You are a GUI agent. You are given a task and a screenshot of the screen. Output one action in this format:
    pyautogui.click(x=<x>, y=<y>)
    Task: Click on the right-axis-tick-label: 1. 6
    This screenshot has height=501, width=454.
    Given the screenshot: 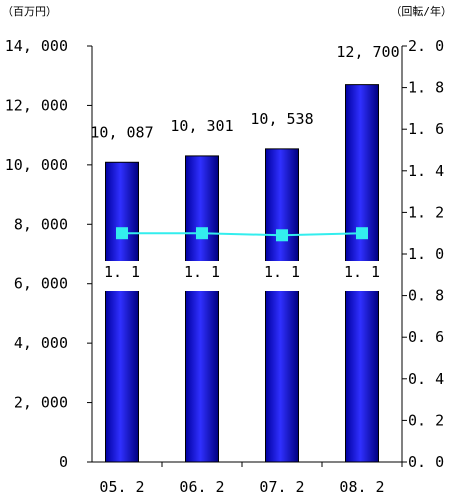 What is the action you would take?
    pyautogui.click(x=426, y=129)
    